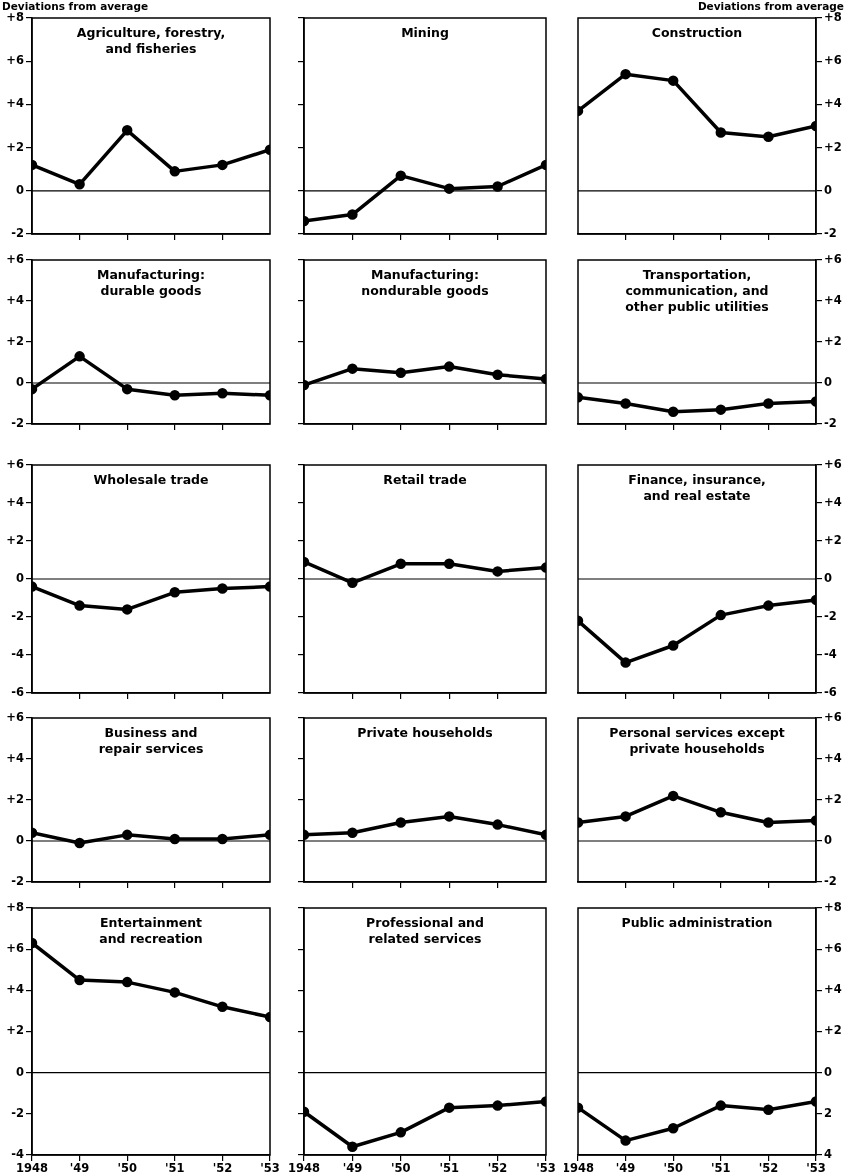 This screenshot has width=846, height=1175. I want to click on text: Entertainment and recreation, so click(151, 930).